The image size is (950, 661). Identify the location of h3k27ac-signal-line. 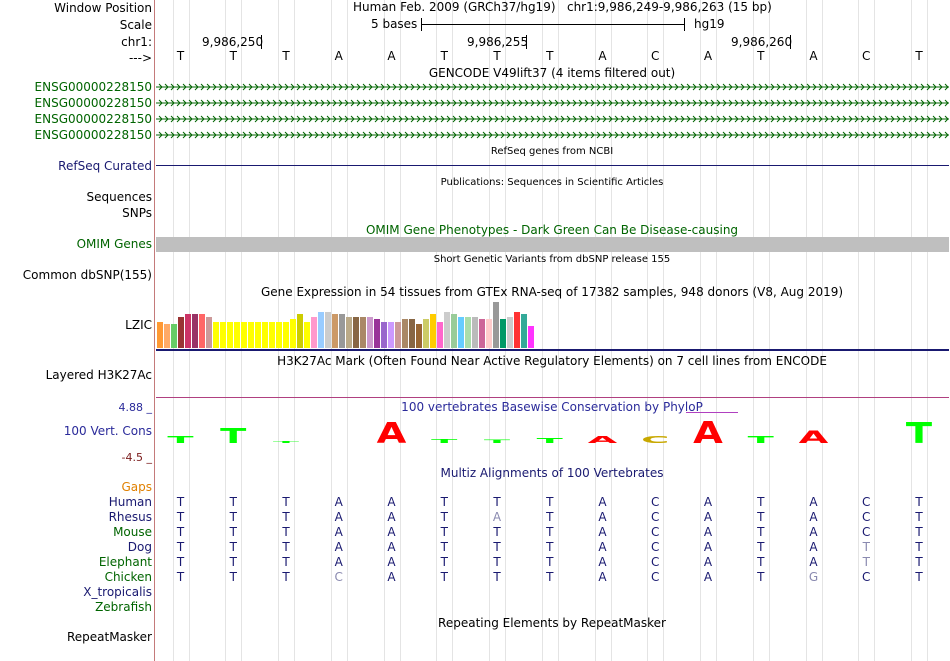
(552, 397).